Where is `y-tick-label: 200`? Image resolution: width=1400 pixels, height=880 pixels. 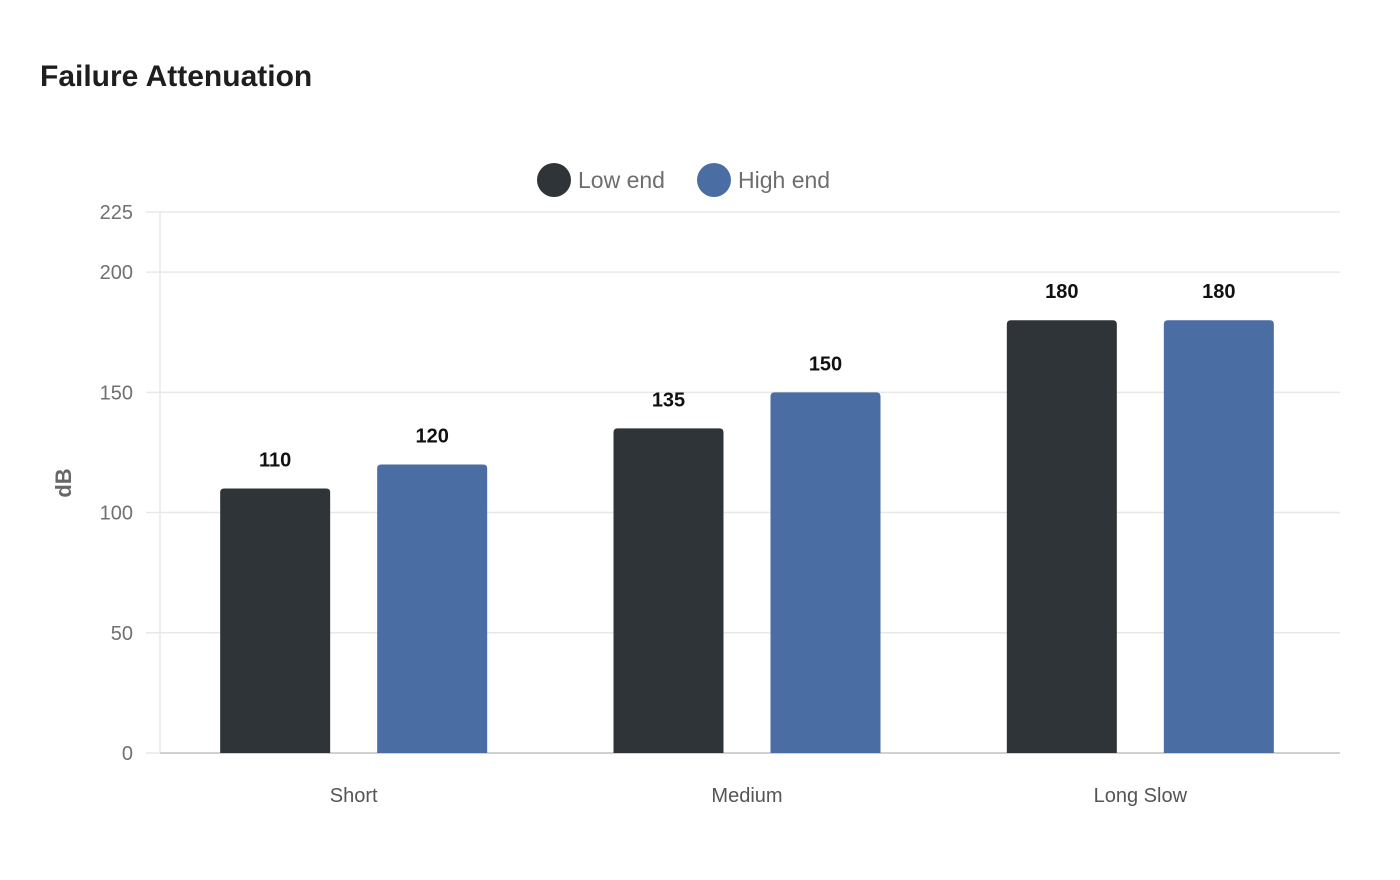 y-tick-label: 200 is located at coordinates (116, 273).